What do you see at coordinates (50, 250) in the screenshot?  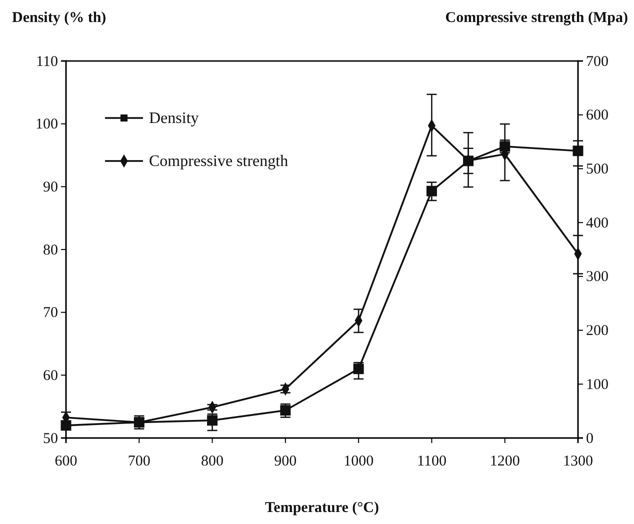 I see `y-tick-label: 80` at bounding box center [50, 250].